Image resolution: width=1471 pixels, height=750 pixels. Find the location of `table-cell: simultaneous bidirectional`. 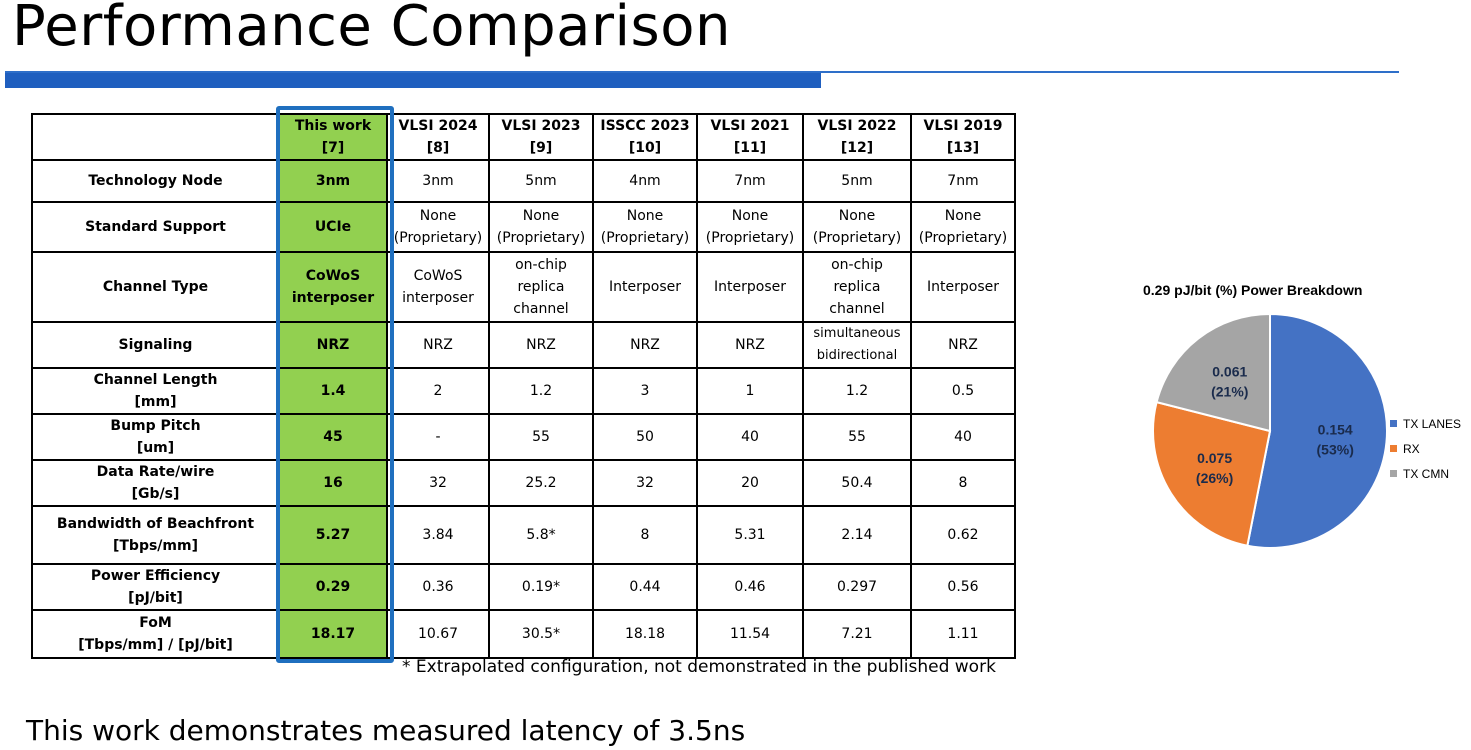

table-cell: simultaneous bidirectional is located at coordinates (857, 345).